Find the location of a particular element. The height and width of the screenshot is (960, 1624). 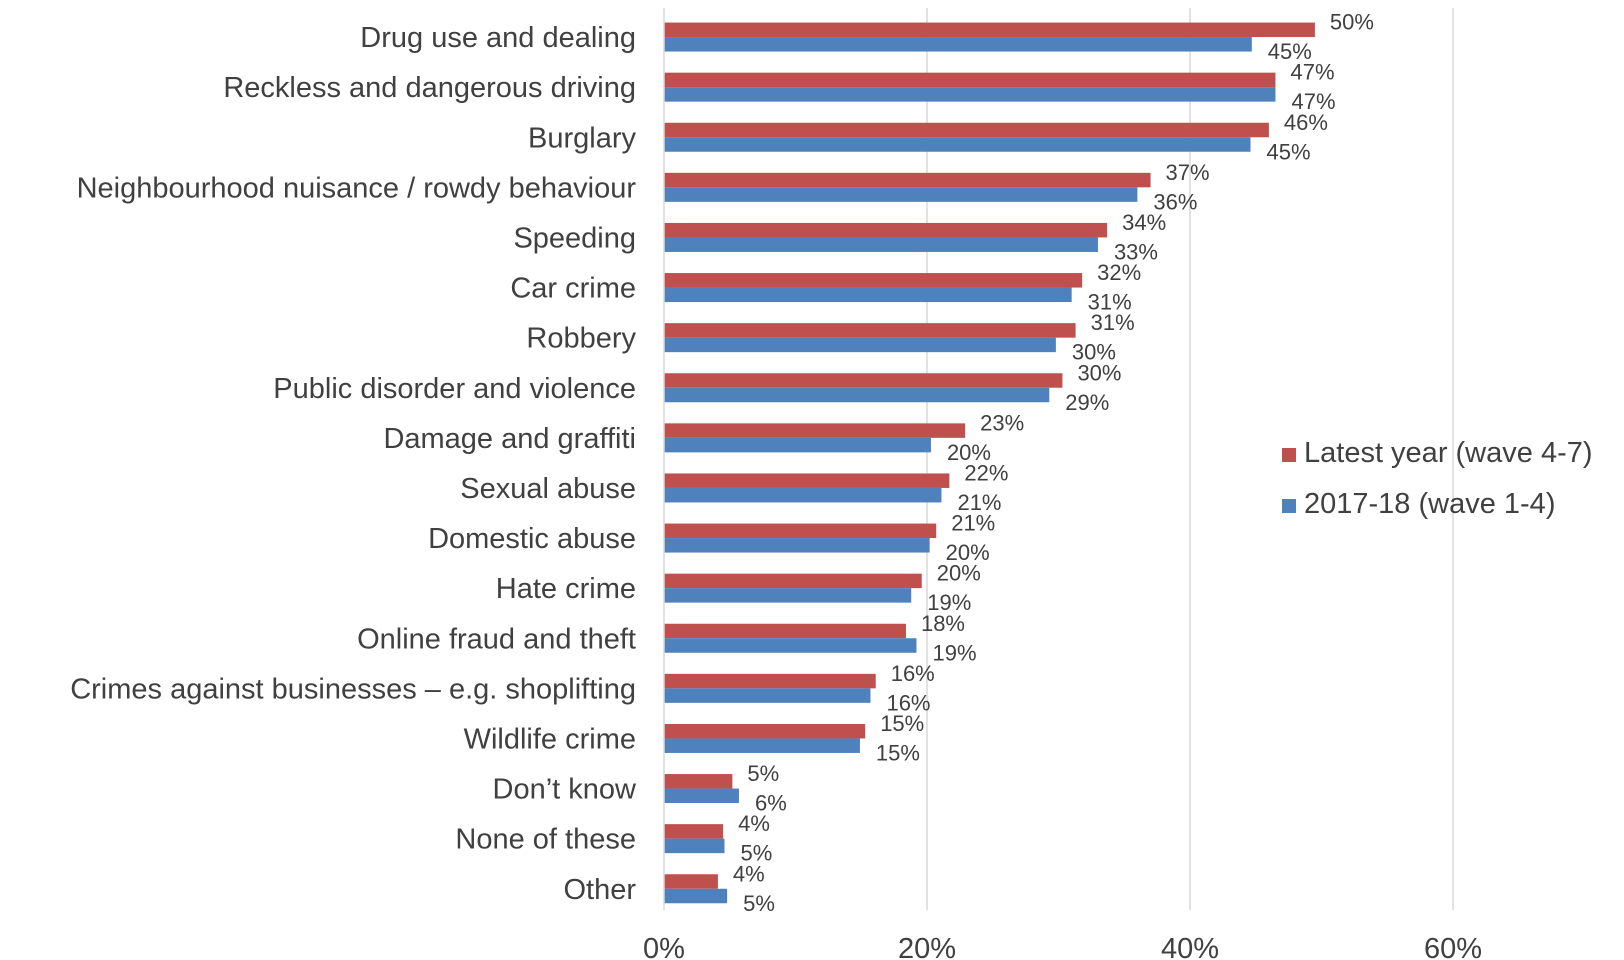

data-label: 33% is located at coordinates (1136, 251).